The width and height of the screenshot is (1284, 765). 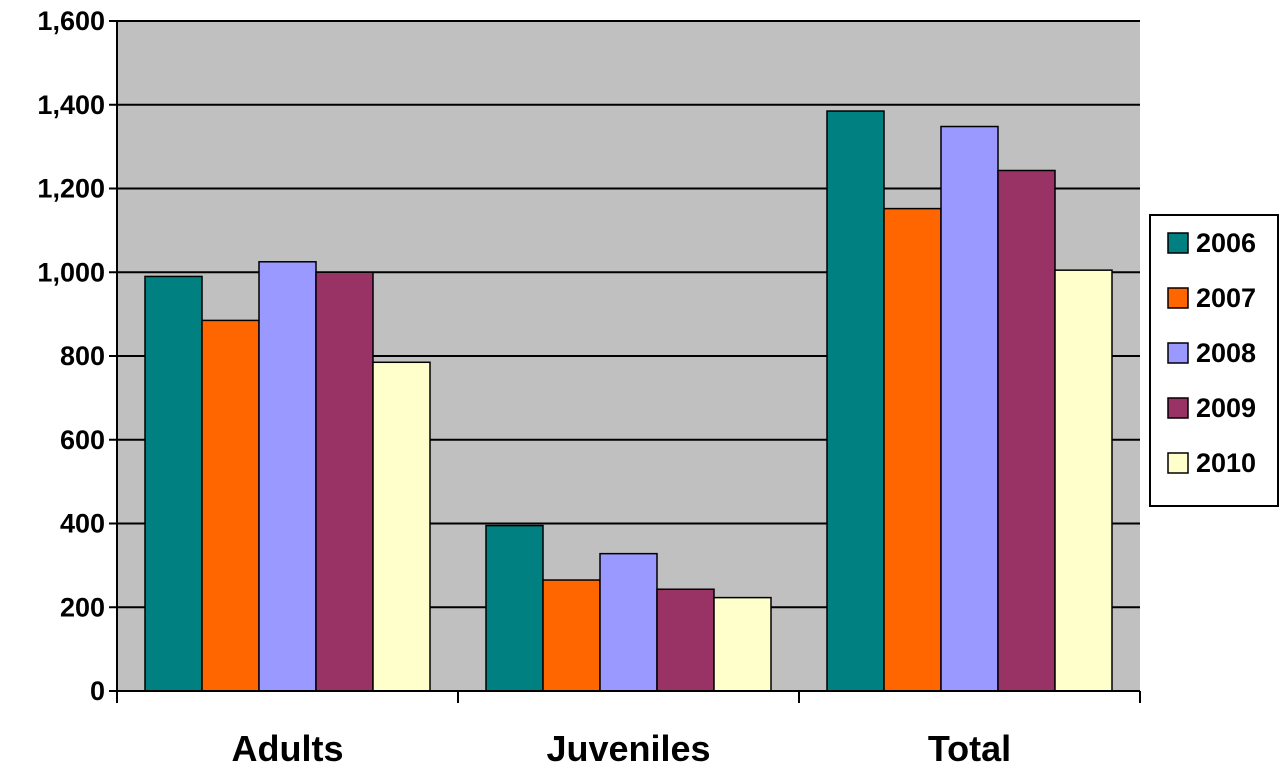 What do you see at coordinates (71, 189) in the screenshot?
I see `y-tick-label: 1,200` at bounding box center [71, 189].